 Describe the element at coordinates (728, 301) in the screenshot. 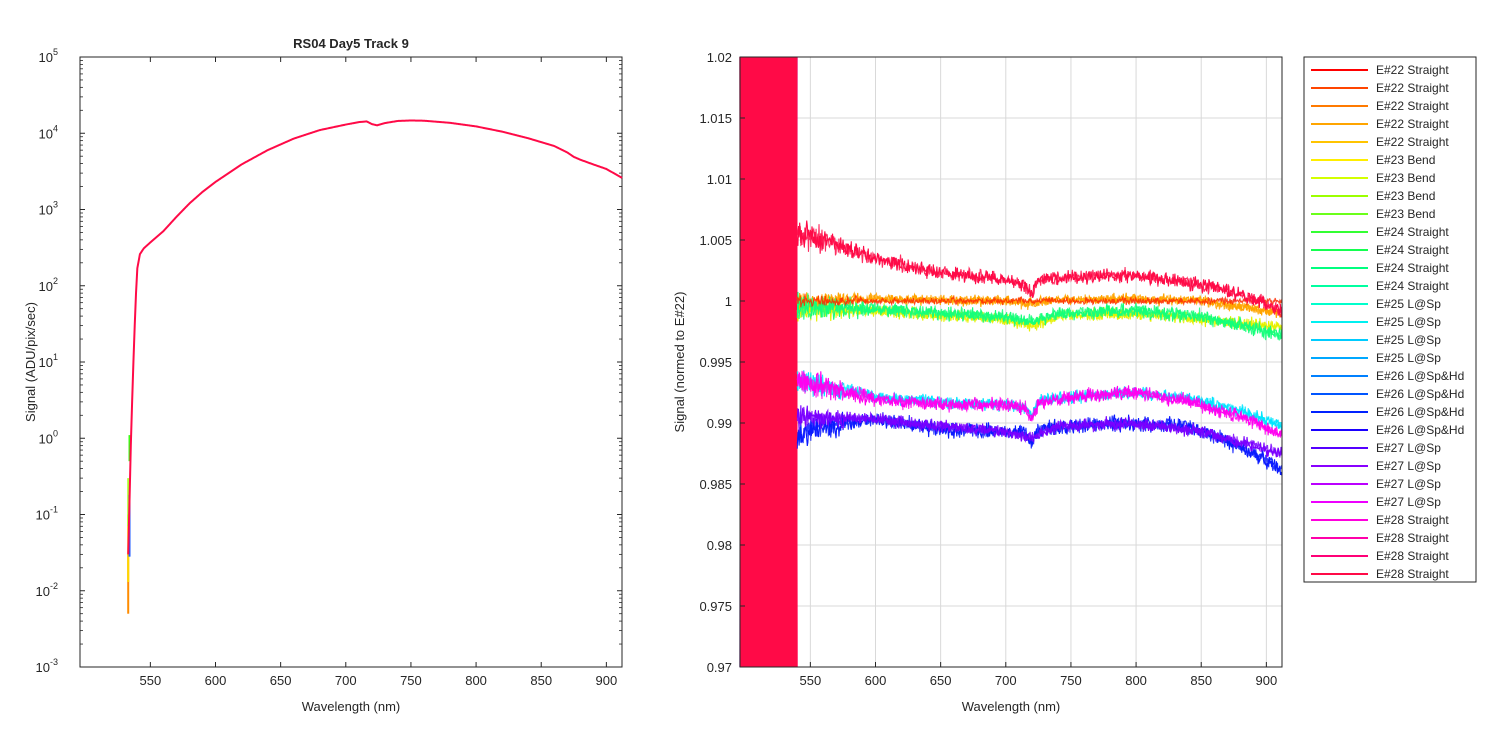

I see `right-y-tick-label: 1` at that location.